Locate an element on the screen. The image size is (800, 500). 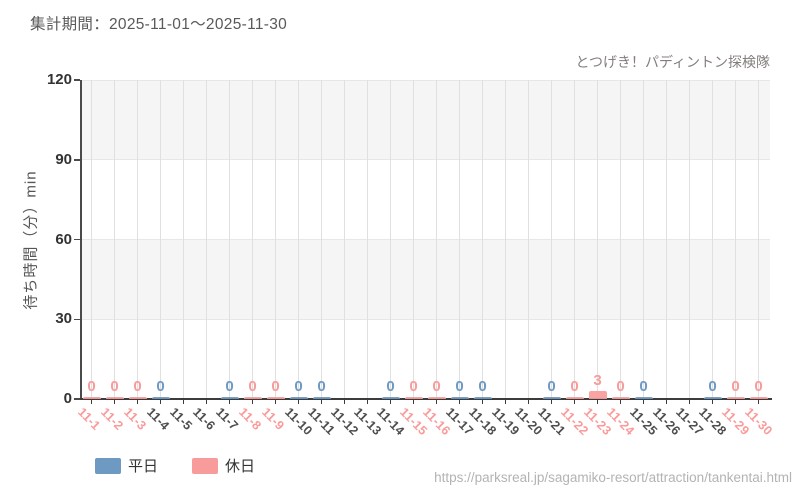
legend-item-weekday: 平日 is located at coordinates (126, 465).